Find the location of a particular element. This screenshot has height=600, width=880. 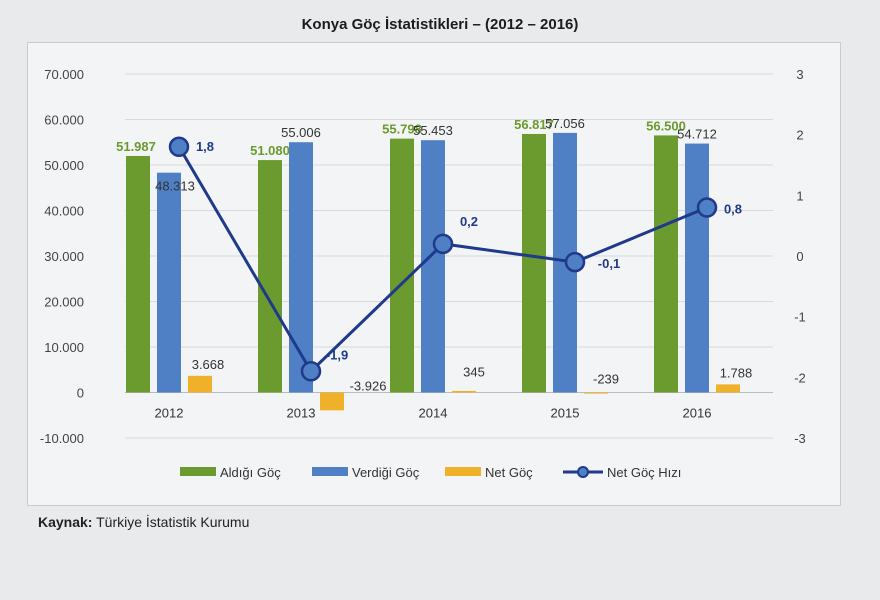

bar-aldigi-goc-label: 55.798 is located at coordinates (402, 129).